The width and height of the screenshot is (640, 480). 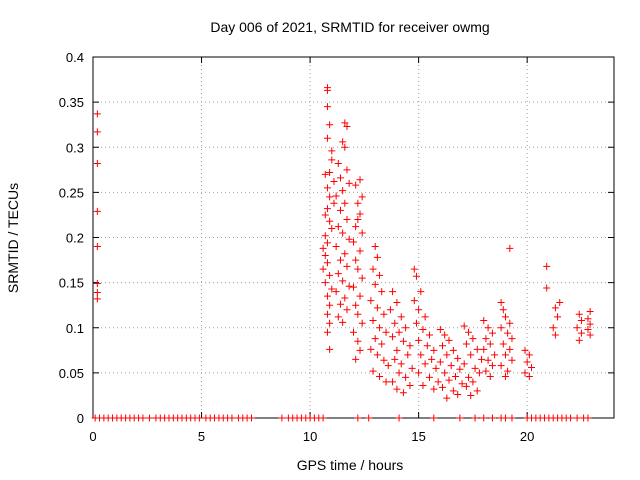 What do you see at coordinates (71, 102) in the screenshot?
I see `y-tick-label: 0.35` at bounding box center [71, 102].